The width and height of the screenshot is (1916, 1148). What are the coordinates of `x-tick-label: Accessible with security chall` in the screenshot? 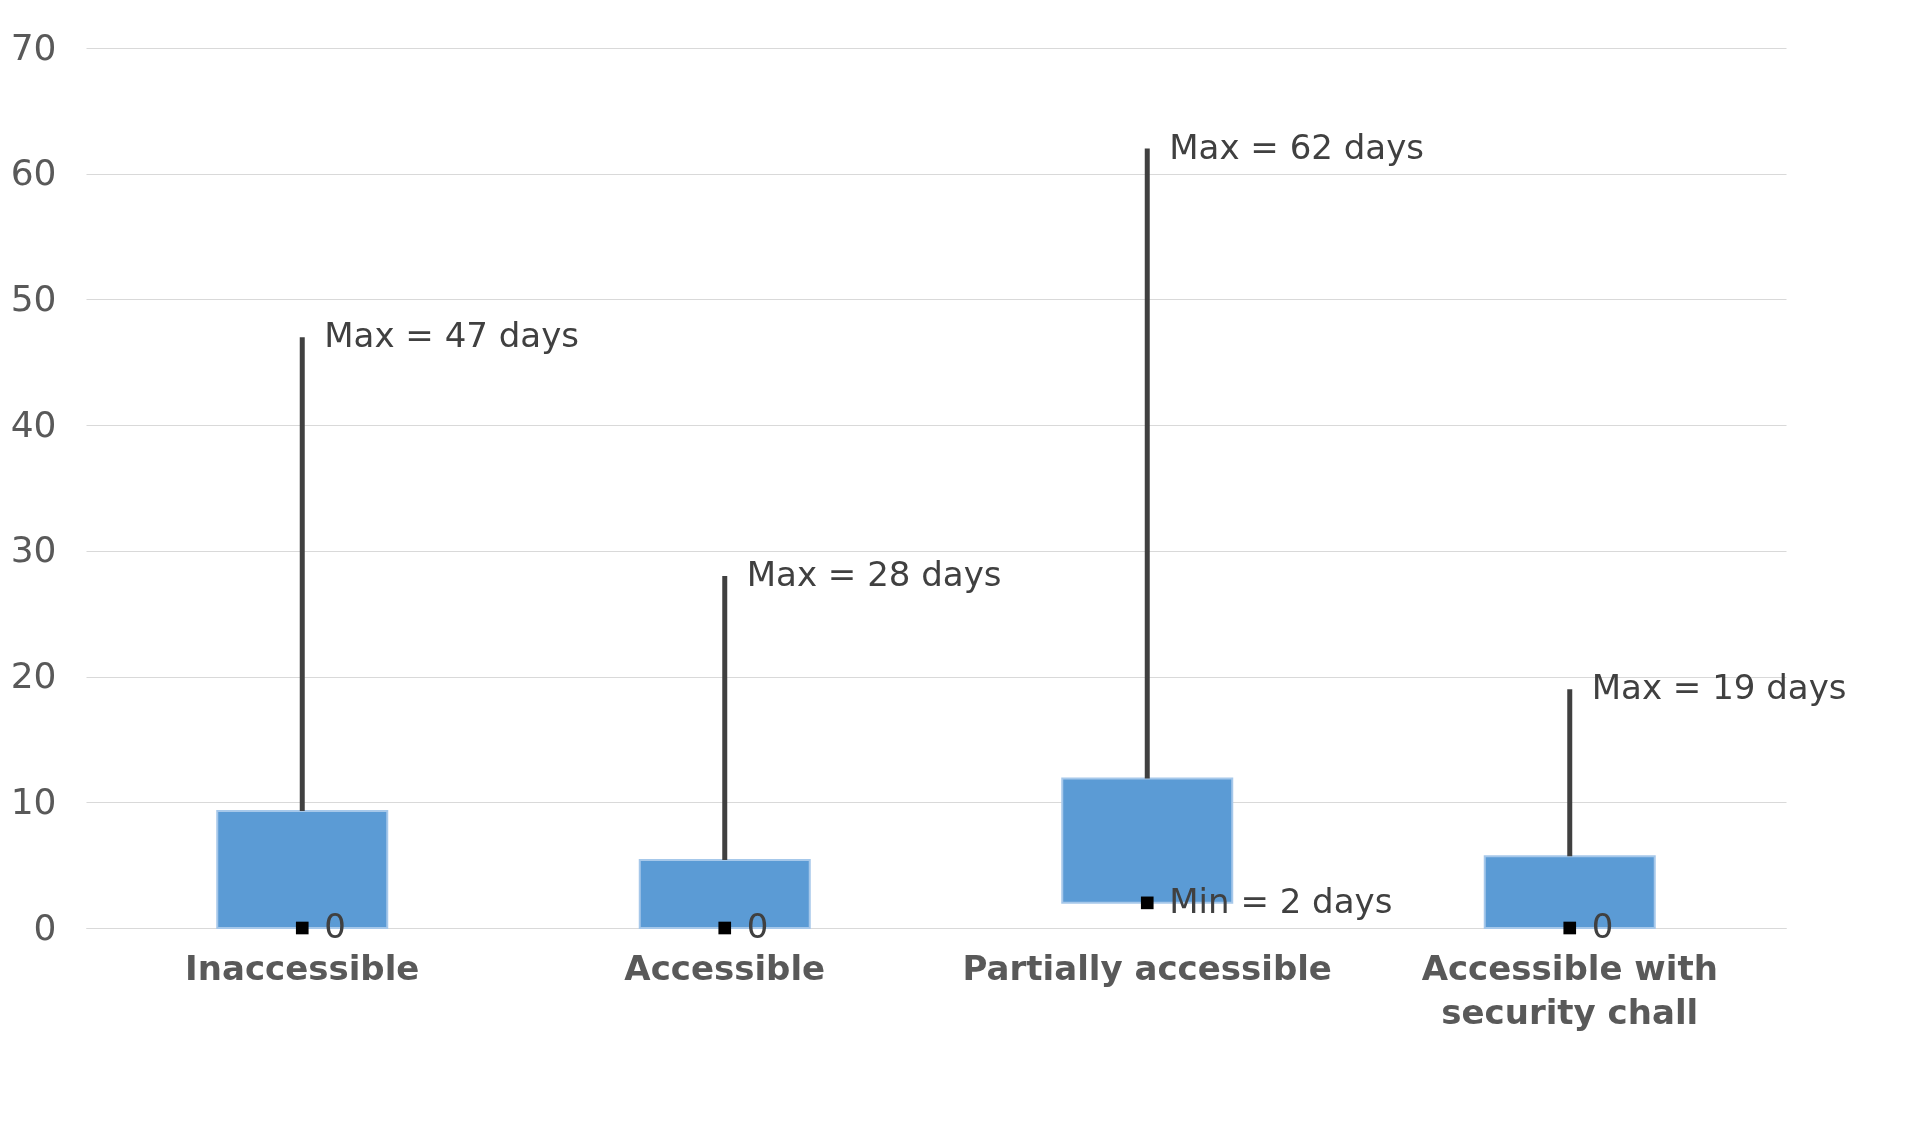 It's located at (1569, 990).